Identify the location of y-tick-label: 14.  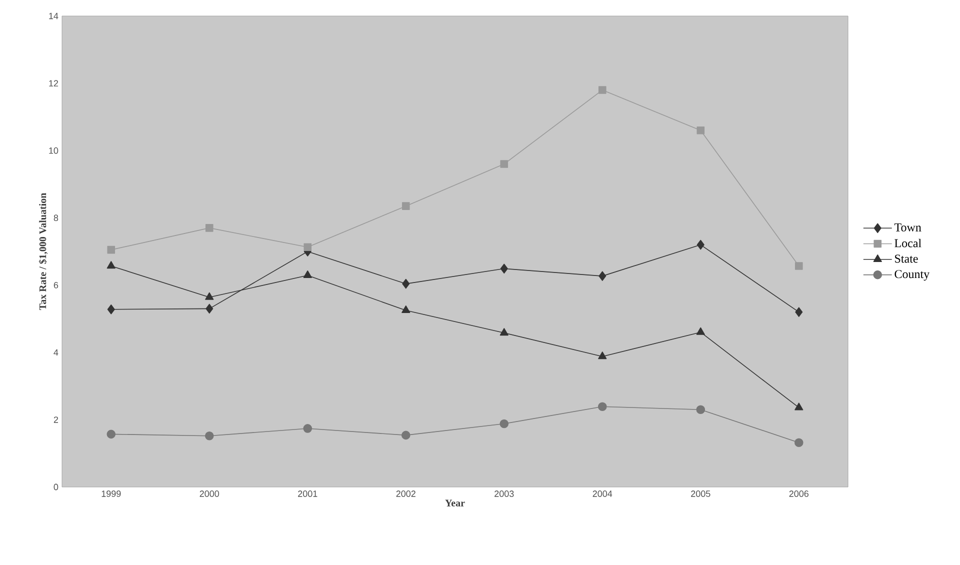
(53, 16).